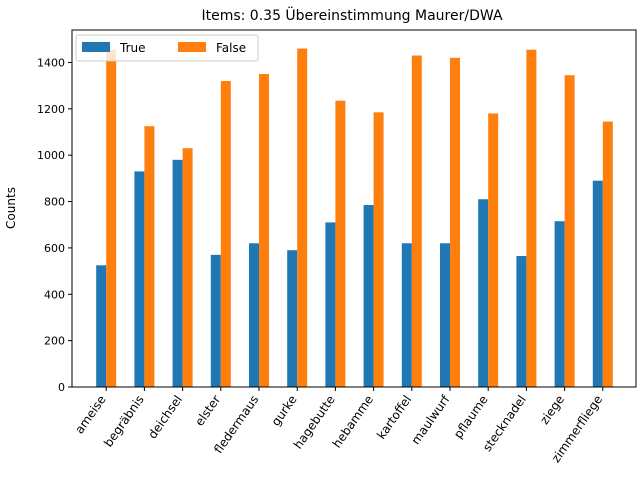  Describe the element at coordinates (254, 315) in the screenshot. I see `bar-true-fledermaus` at that location.